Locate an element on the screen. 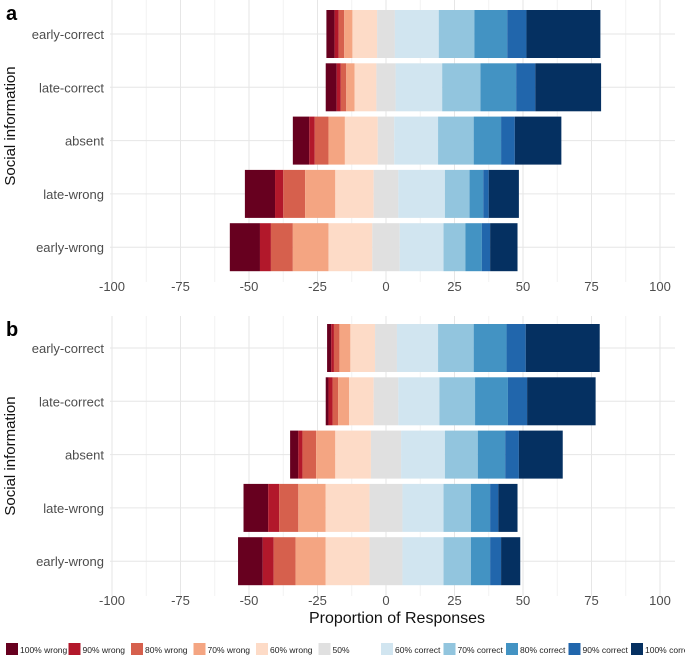 The height and width of the screenshot is (669, 685). legend-label: 100% correct is located at coordinates (665, 650).